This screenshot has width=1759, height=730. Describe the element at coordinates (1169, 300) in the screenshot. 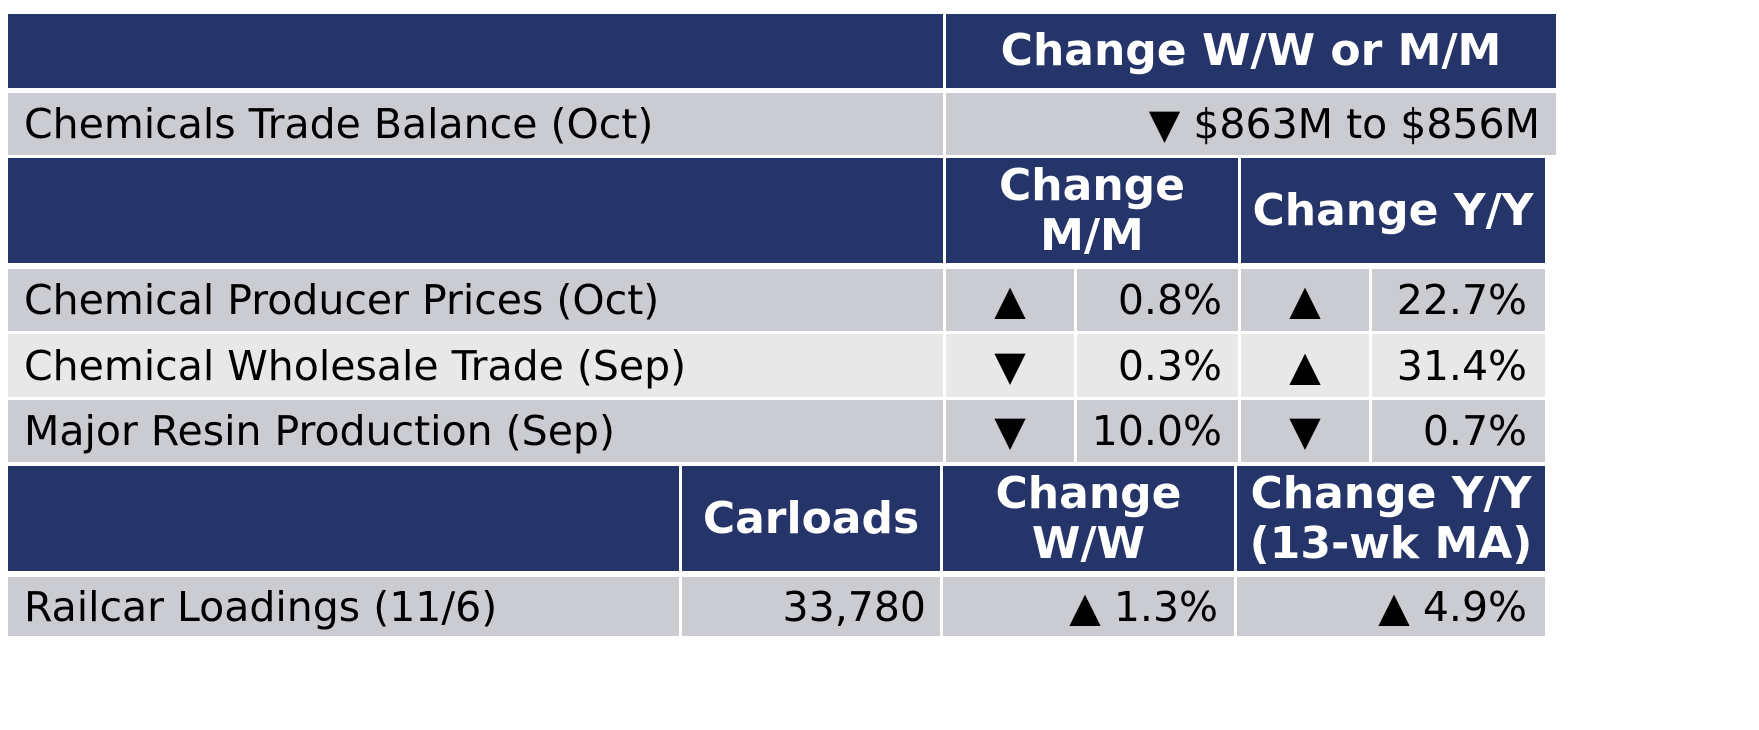

I see `row-mm-value-text: 0.8%` at that location.